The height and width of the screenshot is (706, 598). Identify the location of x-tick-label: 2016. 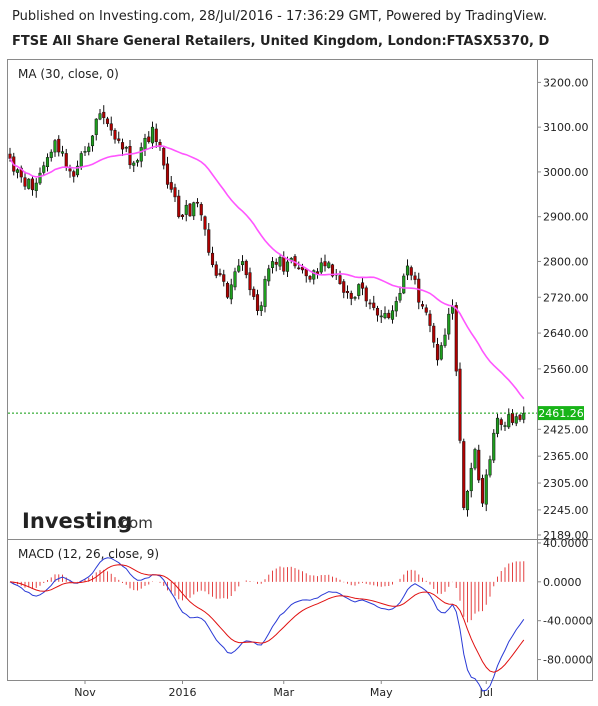
(183, 692).